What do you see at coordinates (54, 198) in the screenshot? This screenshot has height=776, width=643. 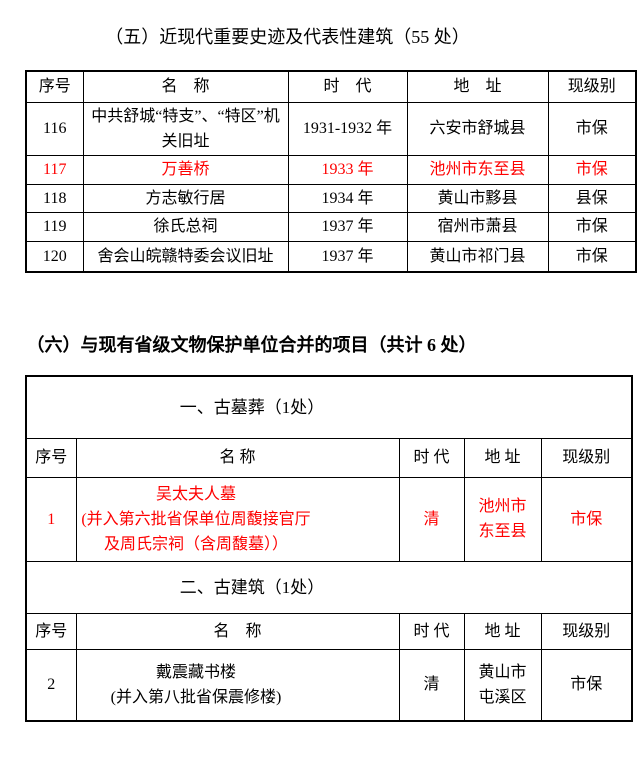 I see `cell-serial: 118` at bounding box center [54, 198].